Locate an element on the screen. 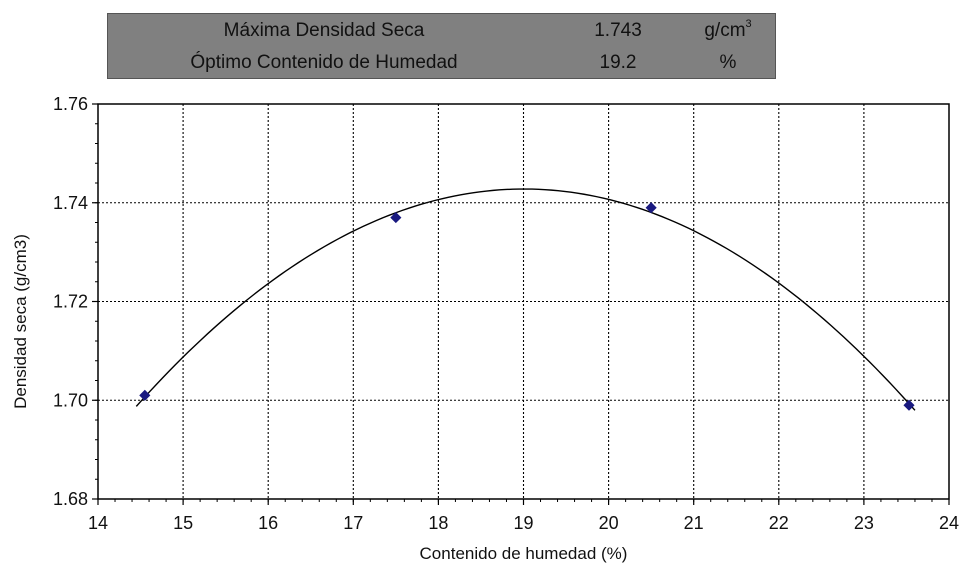 This screenshot has width=960, height=567. x-tick-label: 15 is located at coordinates (183, 523).